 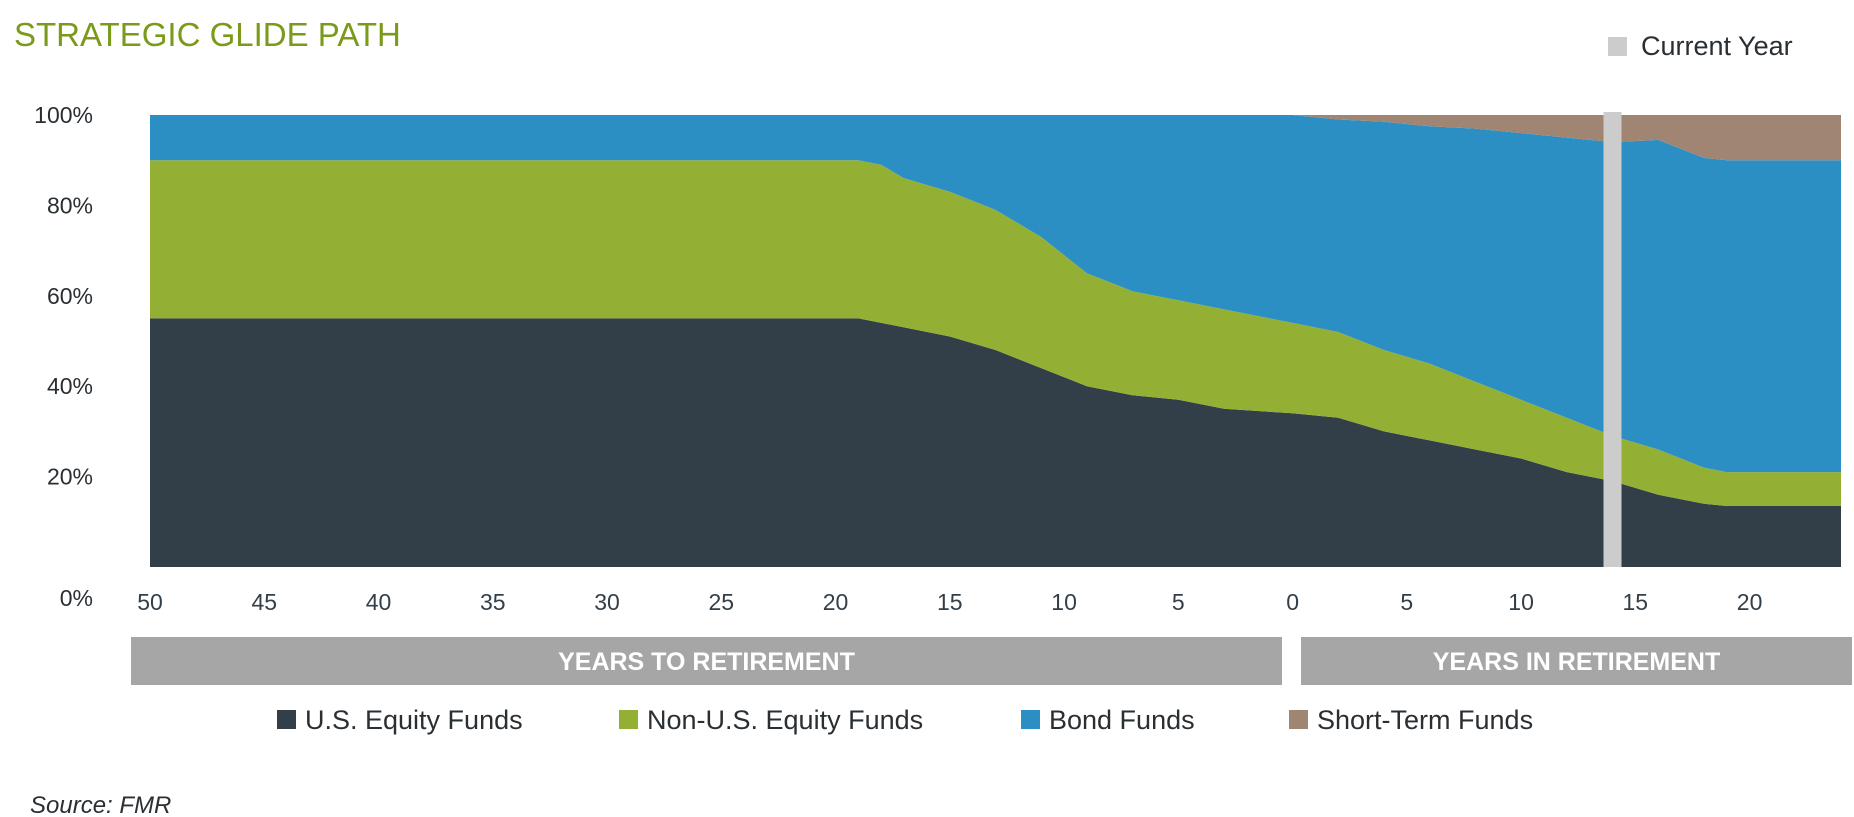 What do you see at coordinates (63, 356) in the screenshot?
I see `y-axis: 0% 20% 40% 60% 80% 100%` at bounding box center [63, 356].